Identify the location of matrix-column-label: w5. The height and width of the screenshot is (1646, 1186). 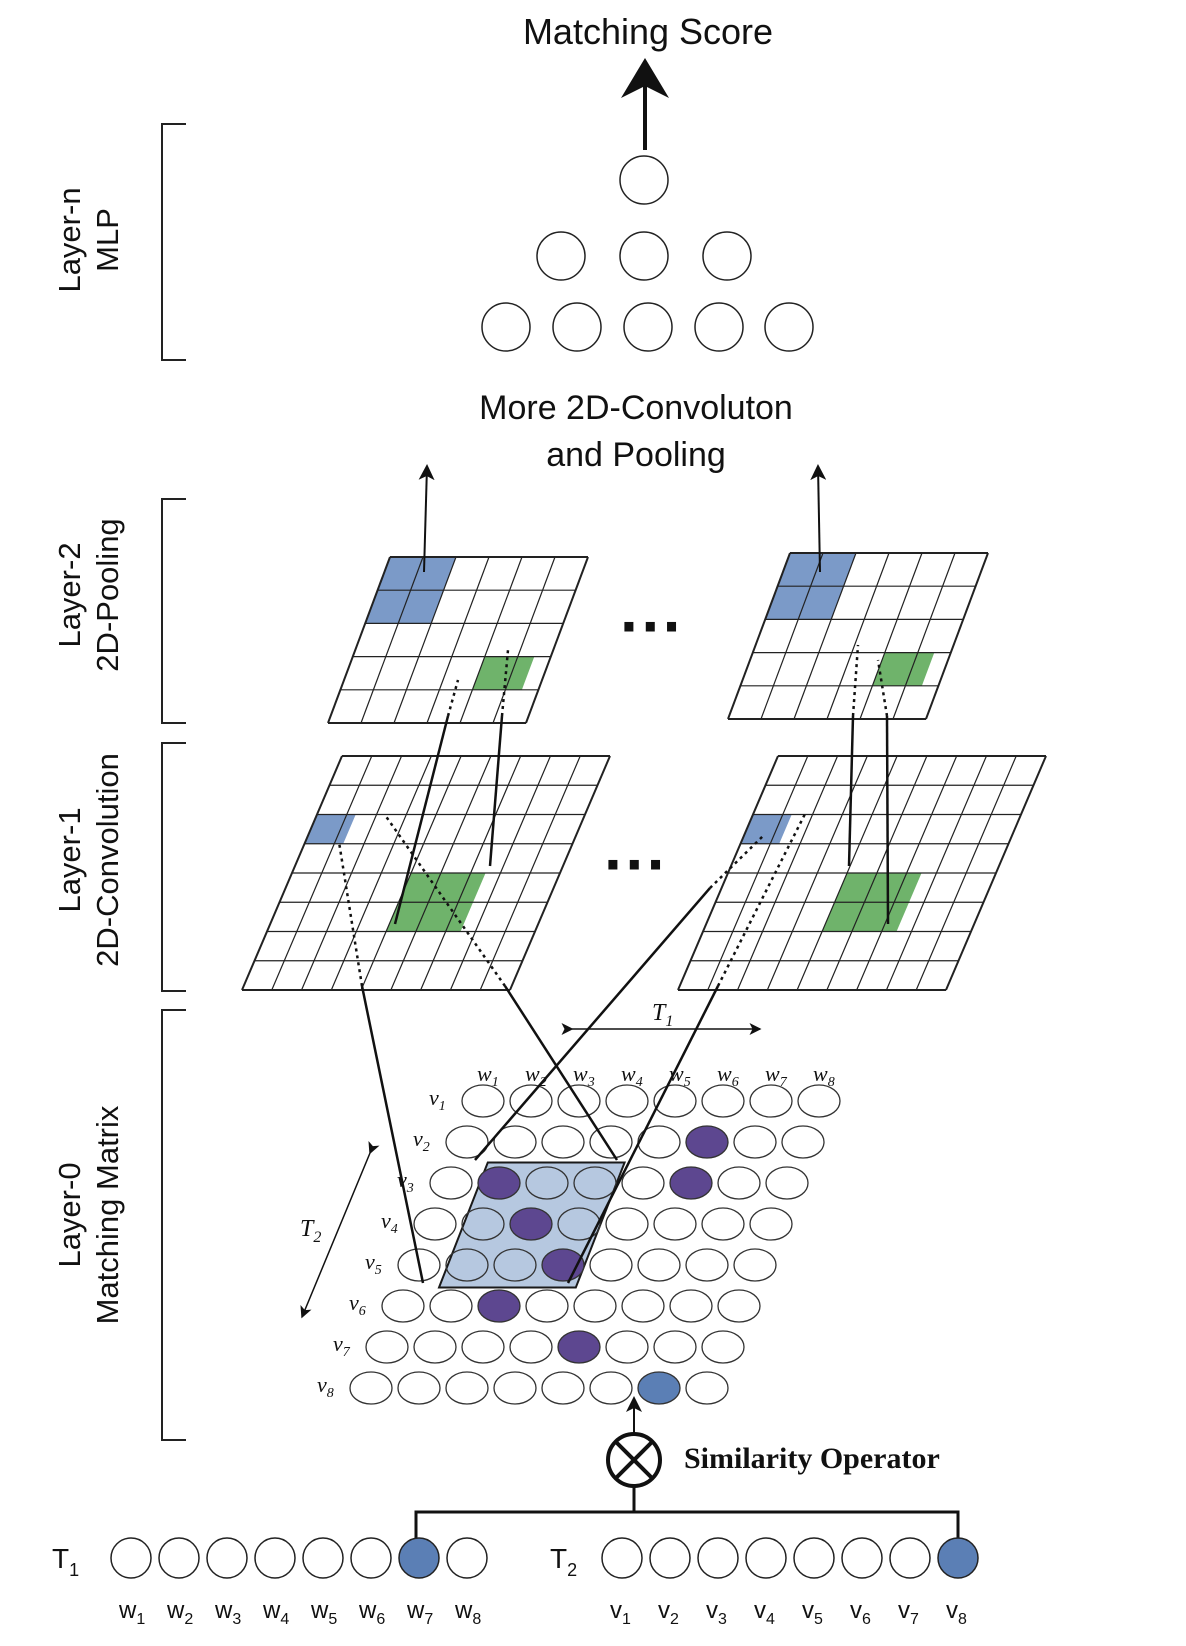
(680, 1075).